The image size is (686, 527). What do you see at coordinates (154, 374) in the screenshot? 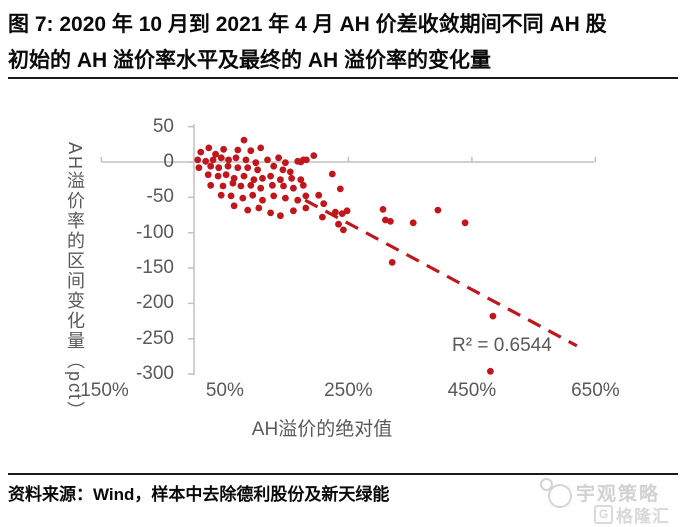
I see `y-tick-label: -300` at bounding box center [154, 374].